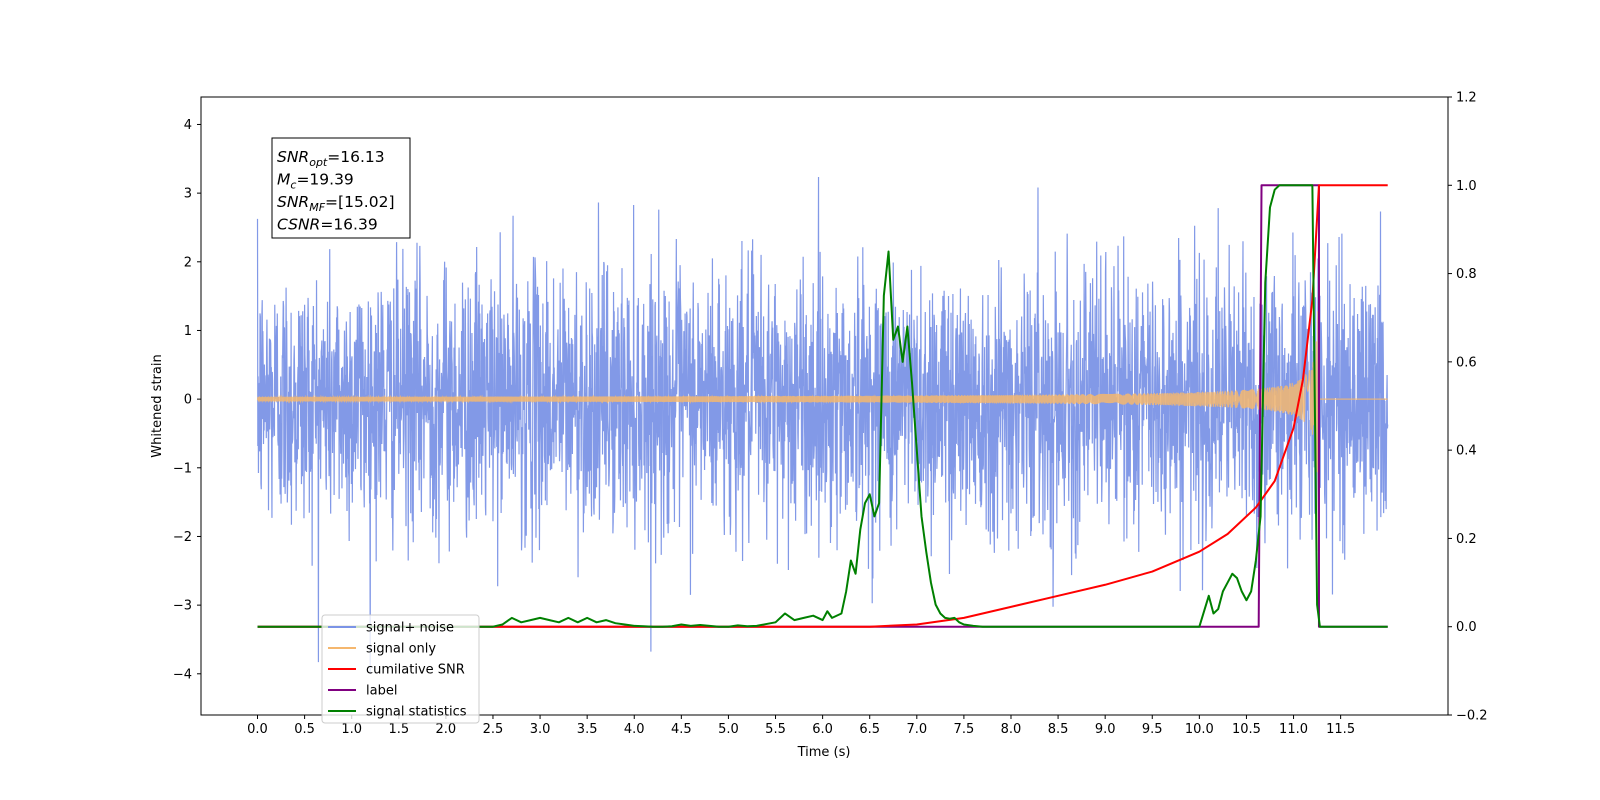 This screenshot has width=1600, height=800. What do you see at coordinates (182, 606) in the screenshot?
I see `y-tick-label: −3` at bounding box center [182, 606].